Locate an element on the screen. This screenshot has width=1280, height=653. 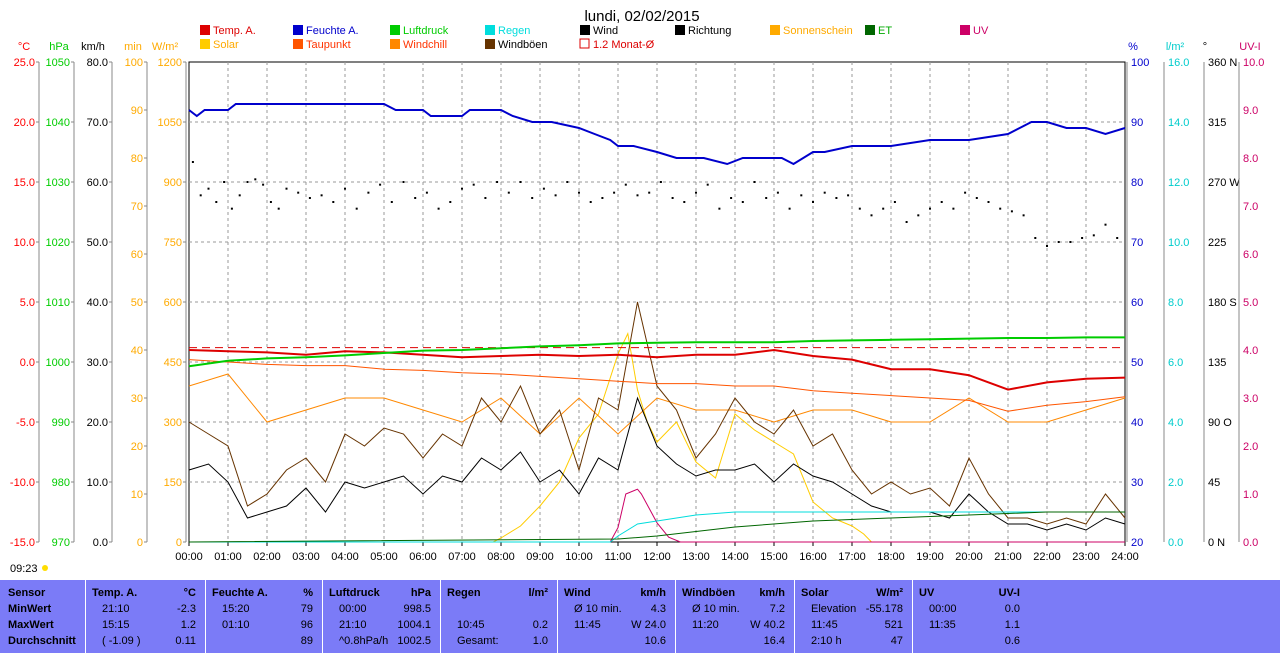
summary-cell-label: 15:20 is located at coordinates (236, 609).